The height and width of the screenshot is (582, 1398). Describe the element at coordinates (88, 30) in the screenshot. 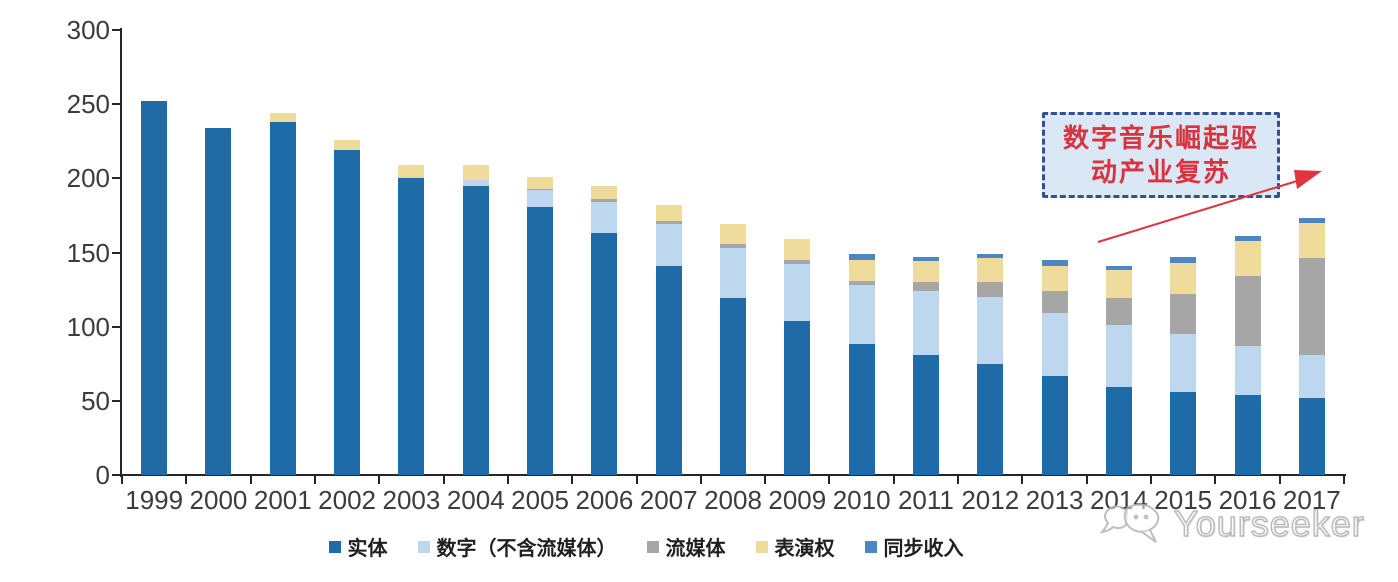

I see `y-axis-tick-label: 300` at that location.